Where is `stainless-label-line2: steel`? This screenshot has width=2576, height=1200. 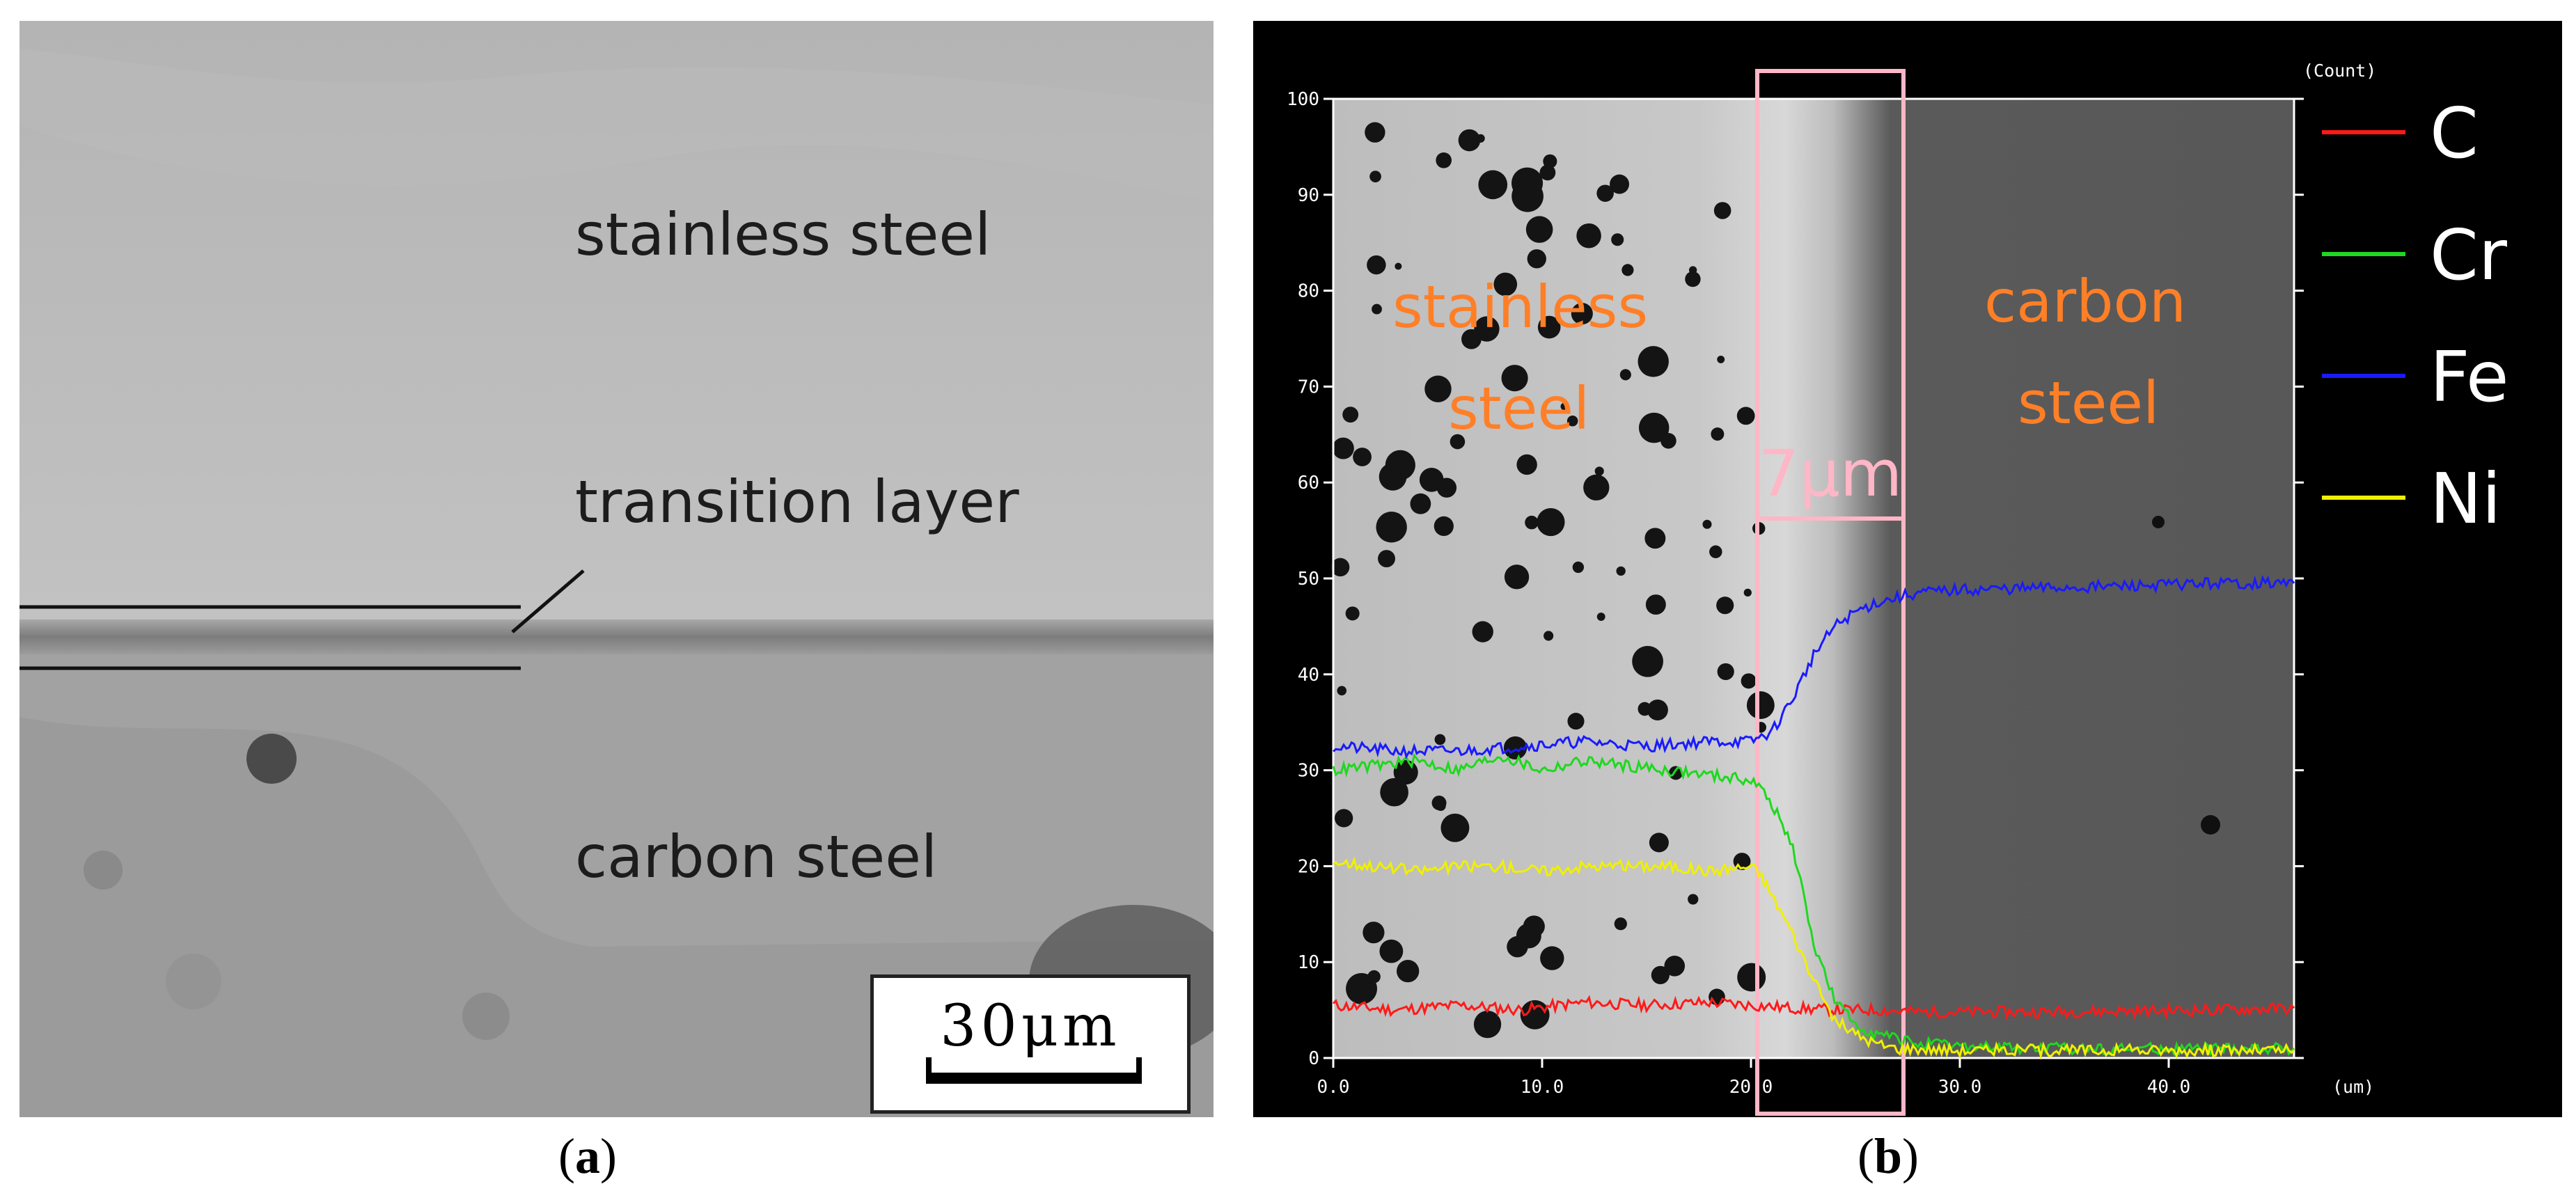 stainless-label-line2: steel is located at coordinates (1518, 408).